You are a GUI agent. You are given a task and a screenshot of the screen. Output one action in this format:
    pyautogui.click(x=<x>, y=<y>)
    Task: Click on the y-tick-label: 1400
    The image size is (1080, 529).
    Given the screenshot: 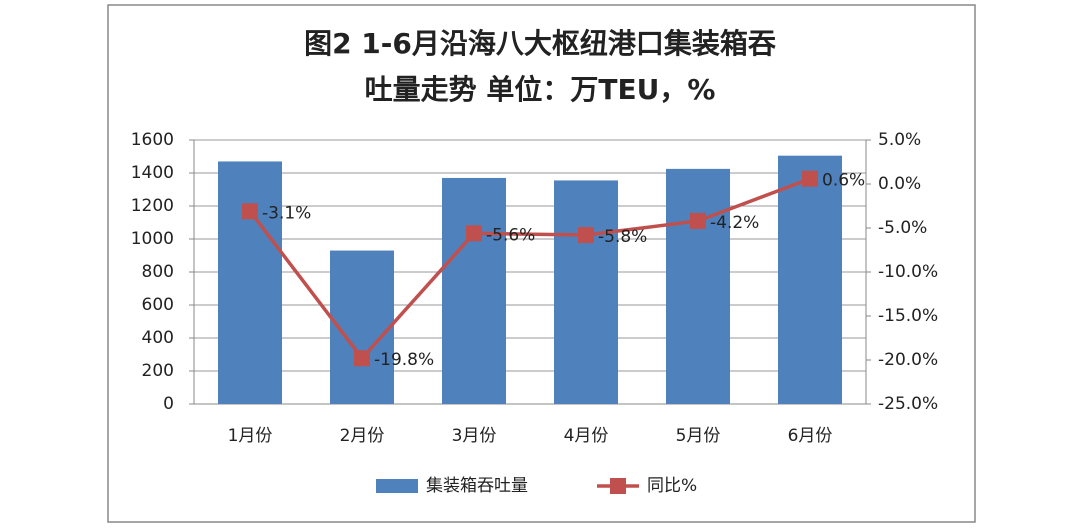 What is the action you would take?
    pyautogui.click(x=152, y=173)
    